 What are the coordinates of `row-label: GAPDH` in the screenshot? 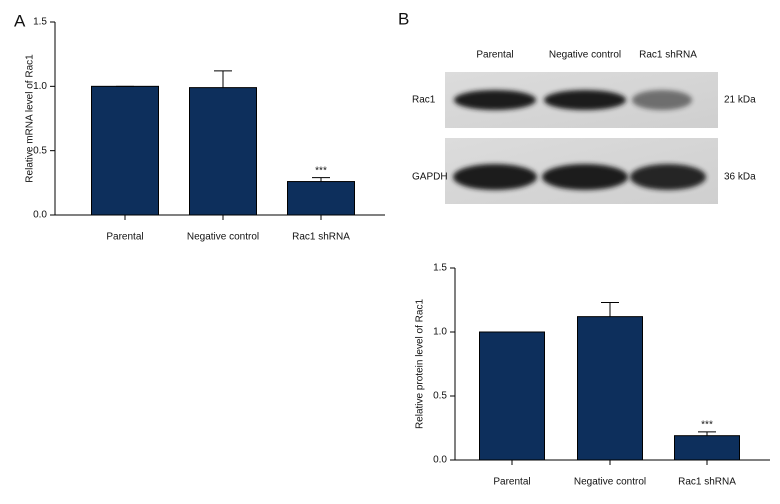 It's located at (430, 177).